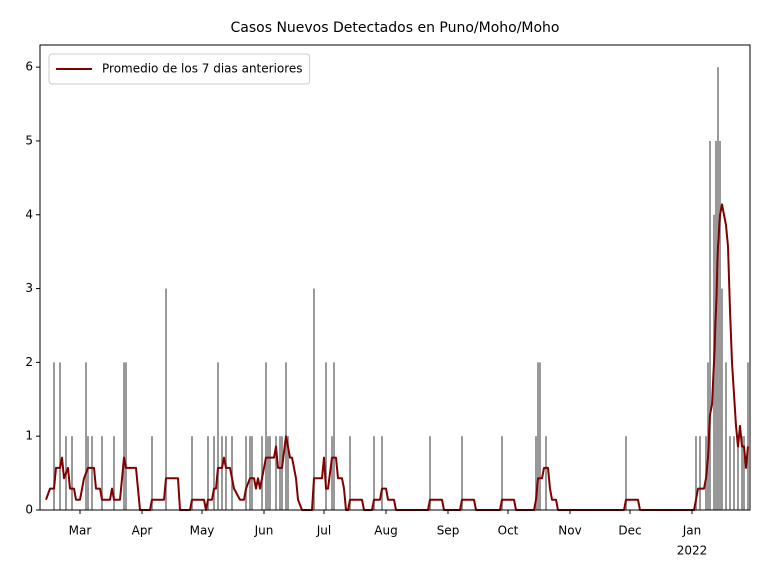  What do you see at coordinates (29, 140) in the screenshot?
I see `y-tick-label: 5` at bounding box center [29, 140].